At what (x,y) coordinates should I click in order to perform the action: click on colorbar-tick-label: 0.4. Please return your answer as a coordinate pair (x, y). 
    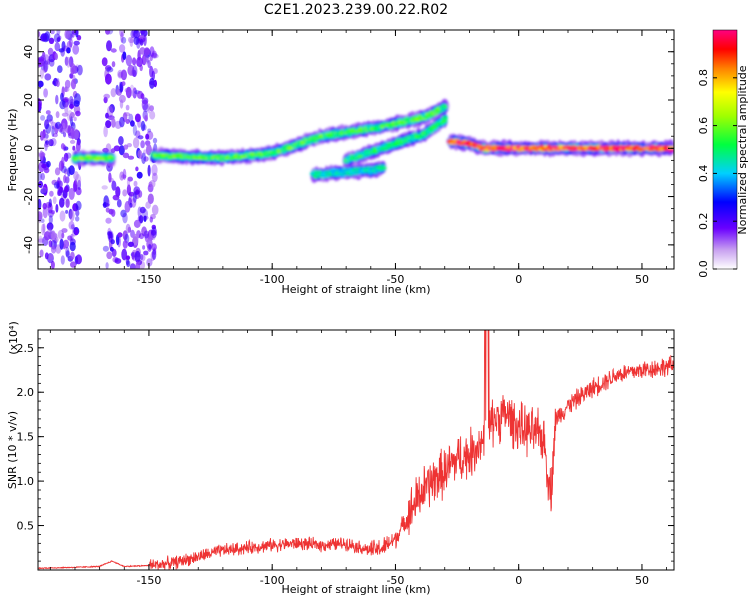
    Looking at the image, I should click on (703, 174).